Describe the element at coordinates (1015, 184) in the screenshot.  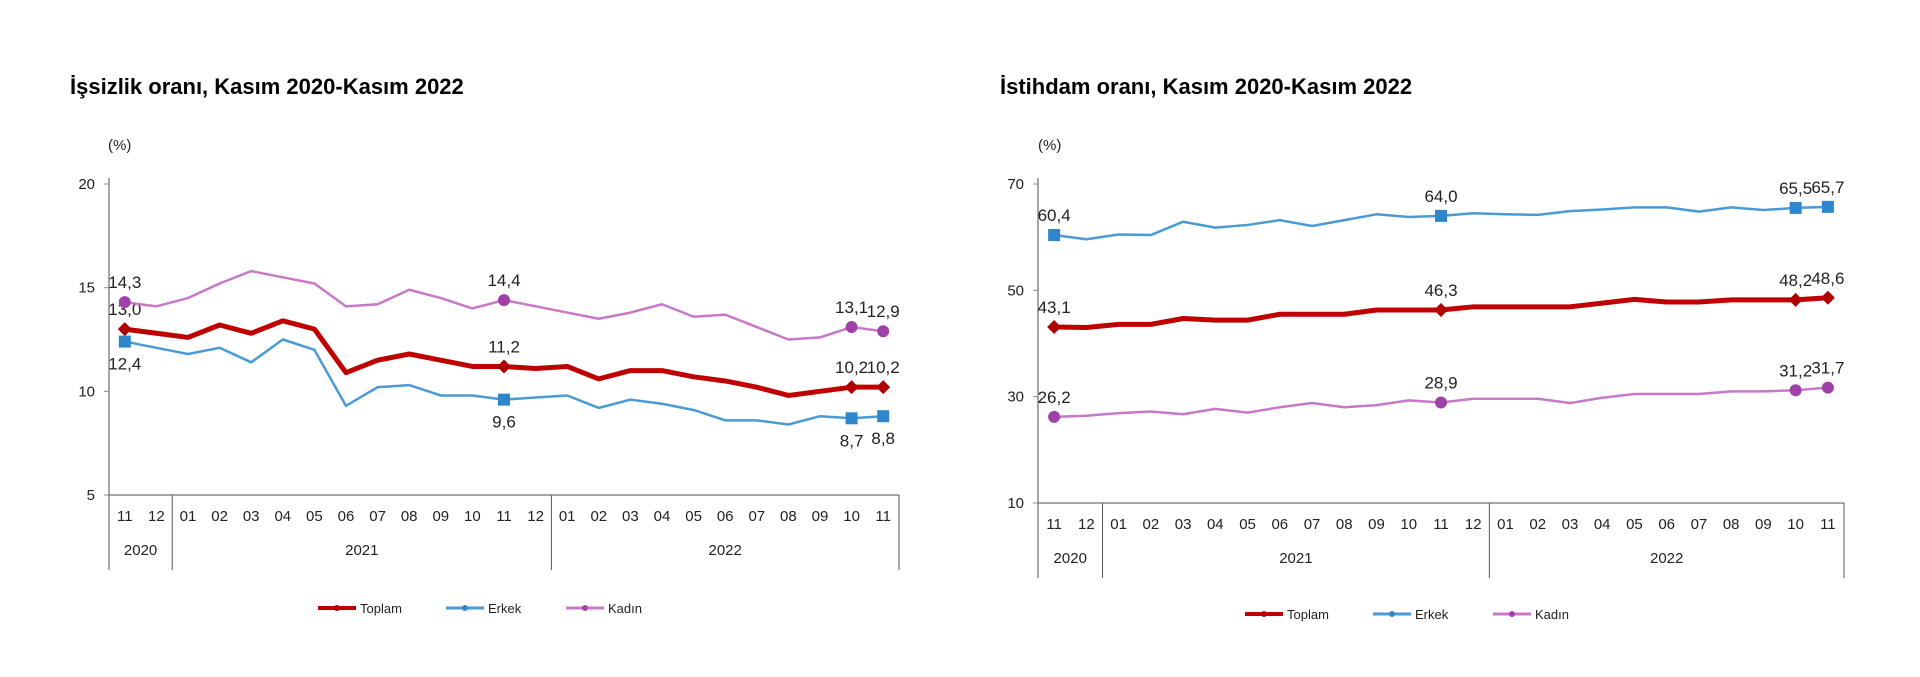
I see `y-tick-label: 70` at that location.